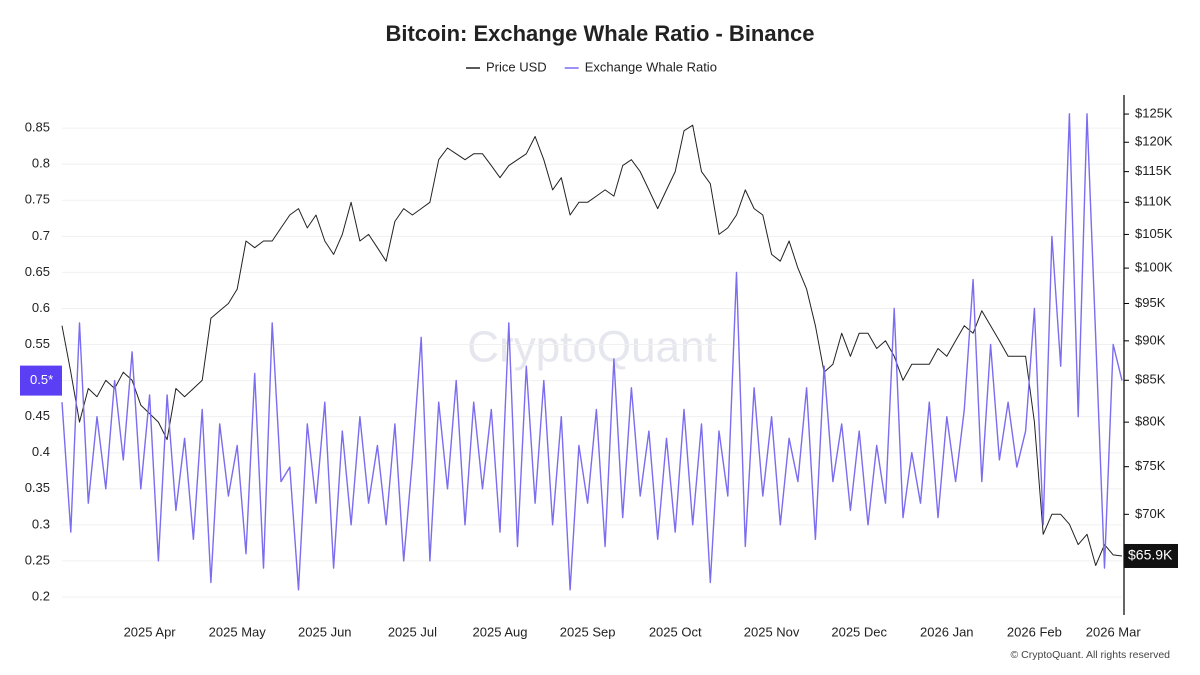 This screenshot has width=1200, height=675. I want to click on legend-label: Exchange Whale Ratio, so click(651, 66).